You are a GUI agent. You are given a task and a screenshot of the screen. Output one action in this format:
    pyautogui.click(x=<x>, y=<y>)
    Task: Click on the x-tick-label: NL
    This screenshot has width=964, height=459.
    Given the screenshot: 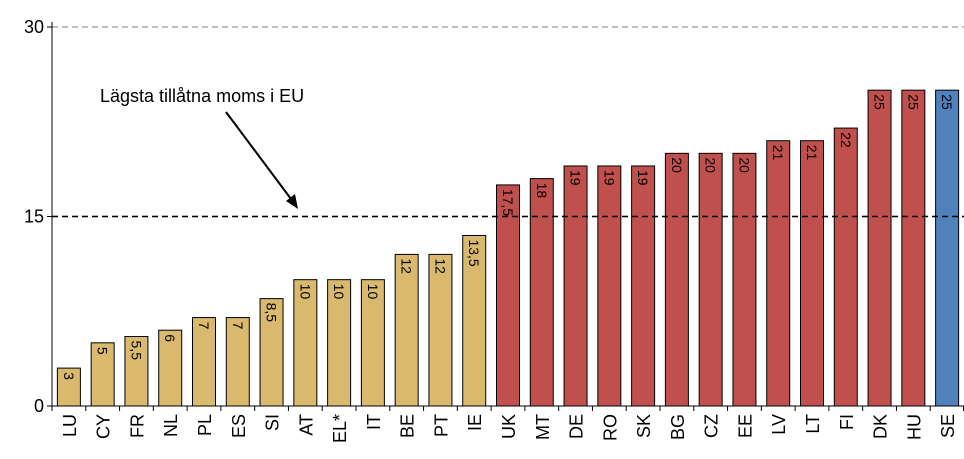 What is the action you would take?
    pyautogui.click(x=171, y=425)
    